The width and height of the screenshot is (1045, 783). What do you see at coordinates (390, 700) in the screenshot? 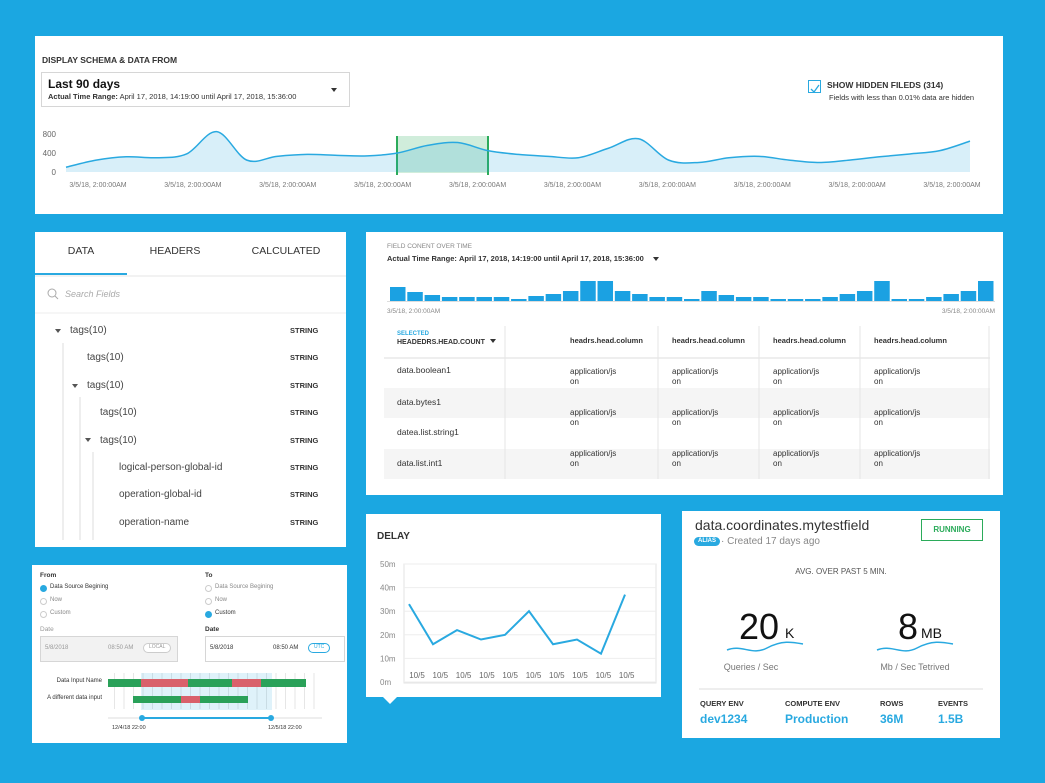
I see `popover-pointer` at bounding box center [390, 700].